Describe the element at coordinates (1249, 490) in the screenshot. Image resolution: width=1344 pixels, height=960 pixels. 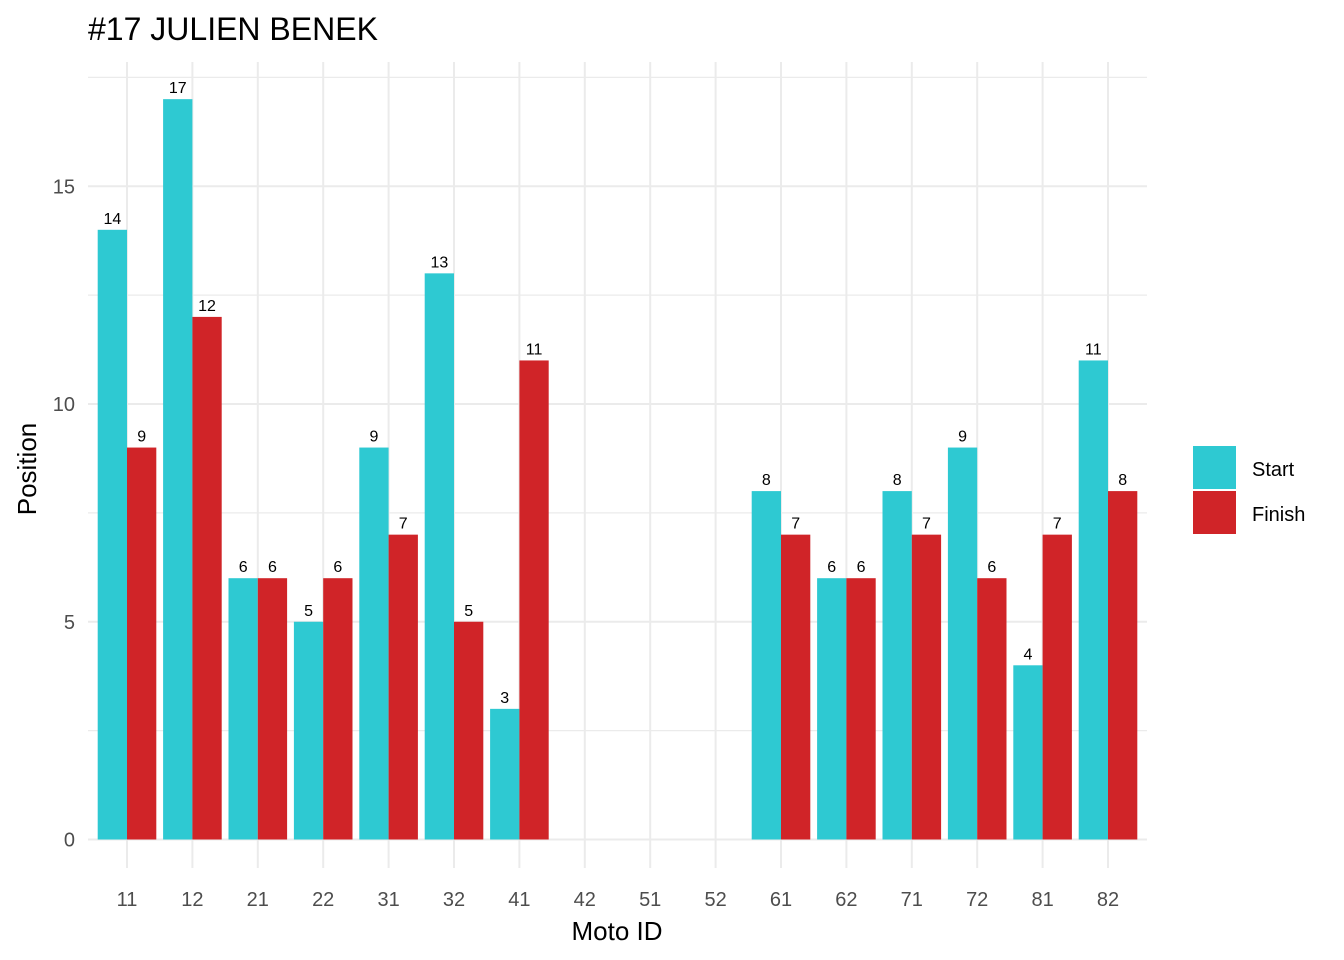
I see `legend: Start Finish` at that location.